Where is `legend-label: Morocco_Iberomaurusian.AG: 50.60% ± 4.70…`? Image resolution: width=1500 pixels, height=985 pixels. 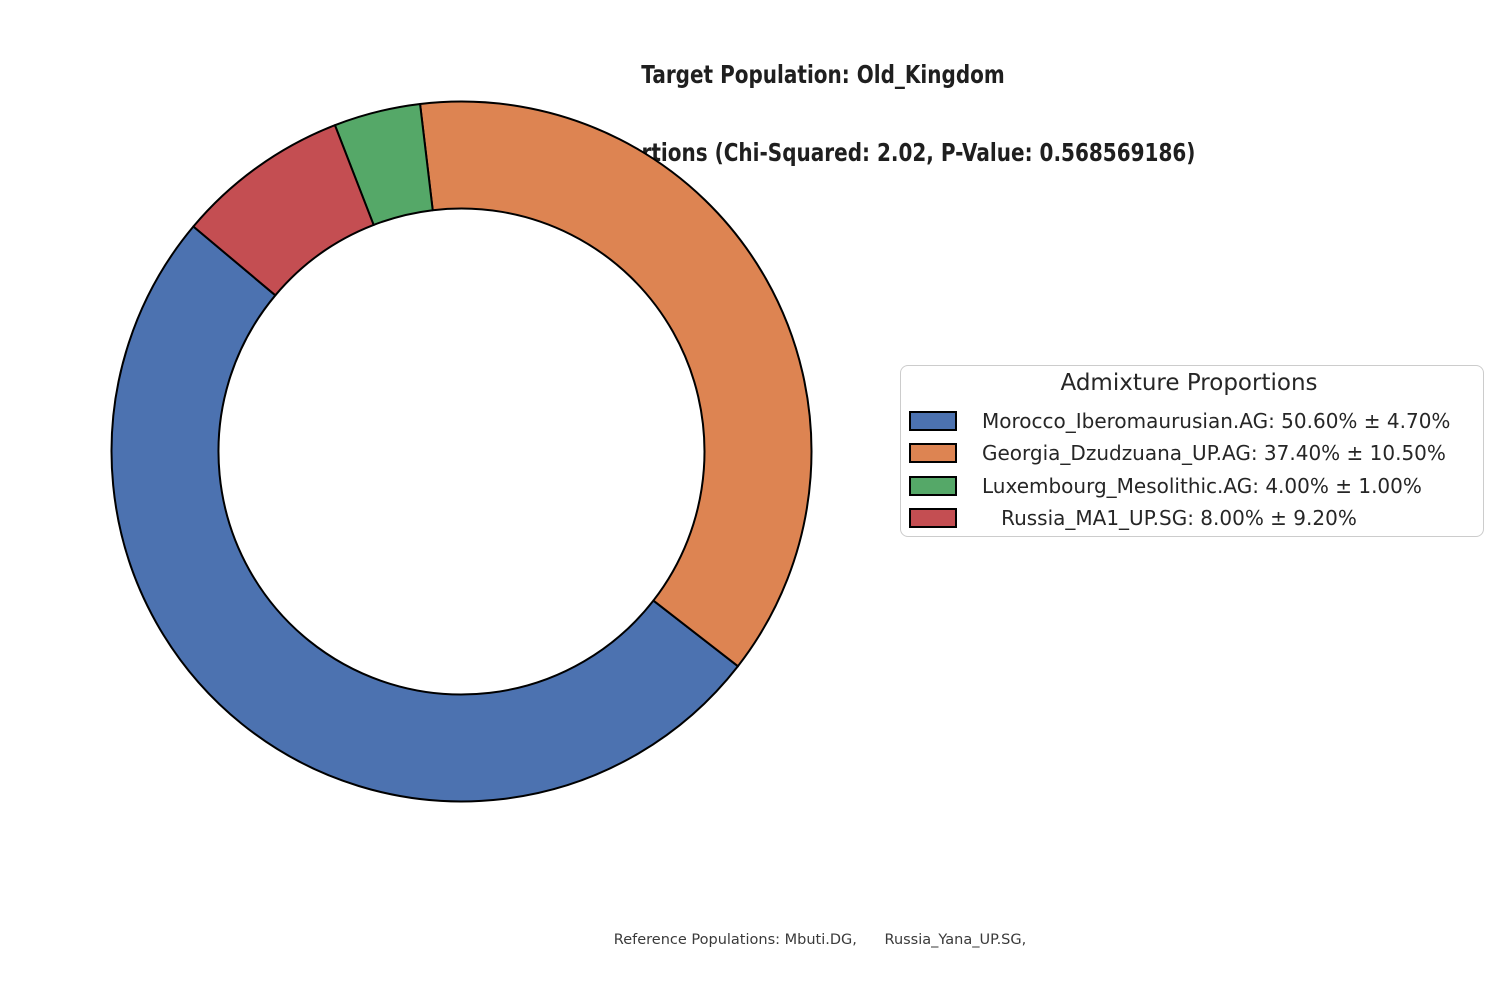 legend-label: Morocco_Iberomaurusian.AG: 50.60% ± 4.70… is located at coordinates (1216, 421).